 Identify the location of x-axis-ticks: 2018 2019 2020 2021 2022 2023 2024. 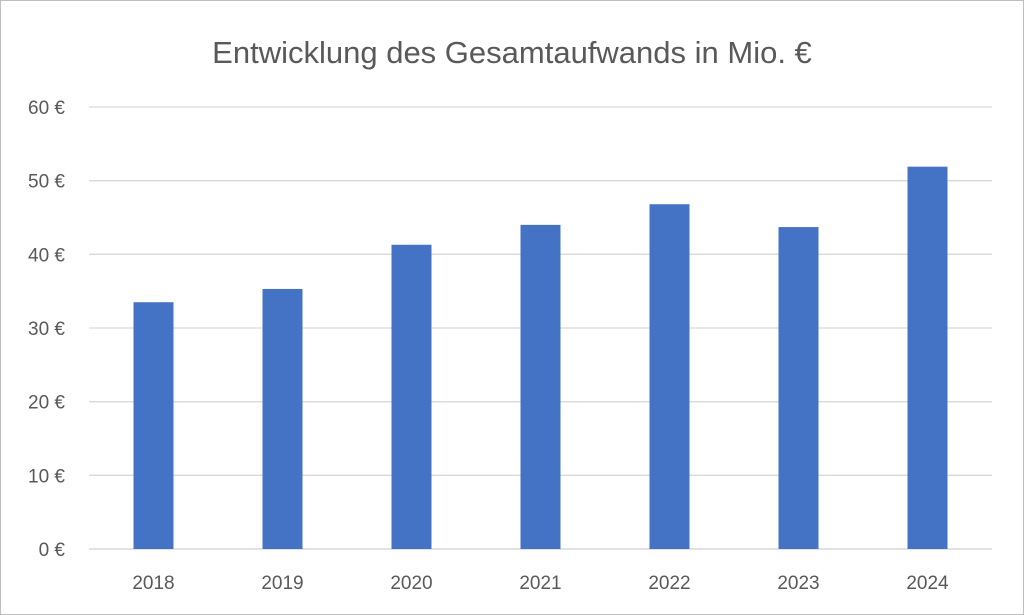
(540, 583).